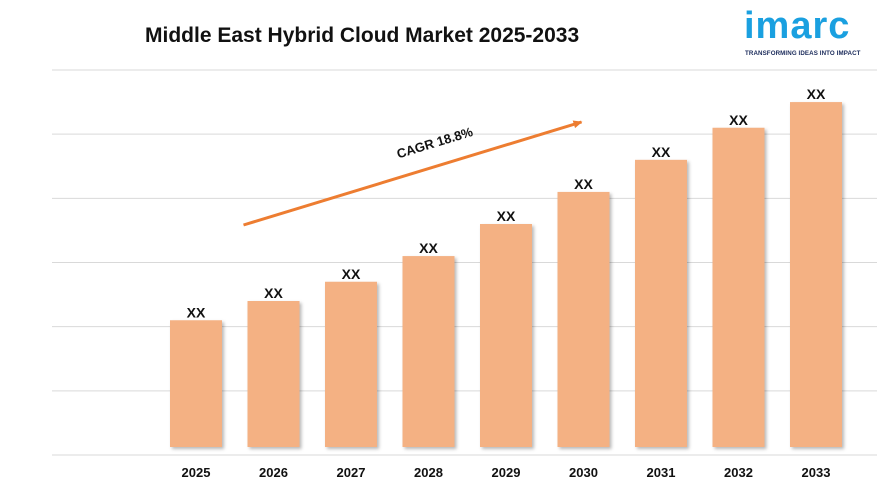 This screenshot has height=492, width=877. What do you see at coordinates (428, 472) in the screenshot?
I see `x-tick-2028: 2028` at bounding box center [428, 472].